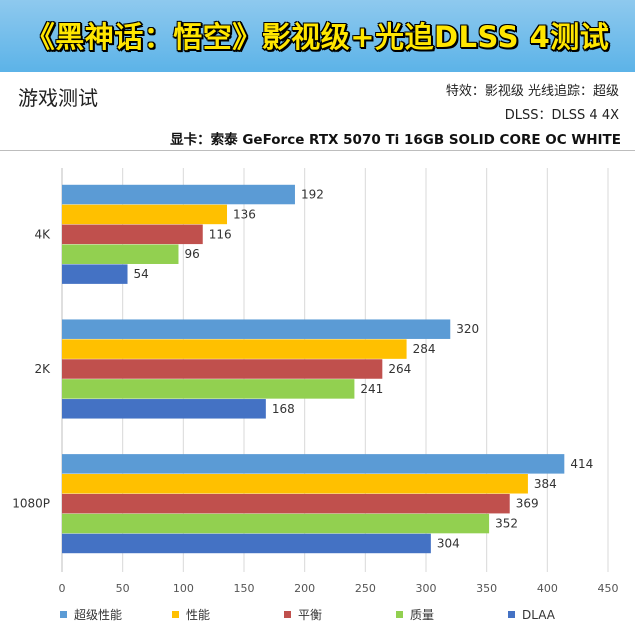  I want to click on legend-item: 平衡, so click(340, 614).